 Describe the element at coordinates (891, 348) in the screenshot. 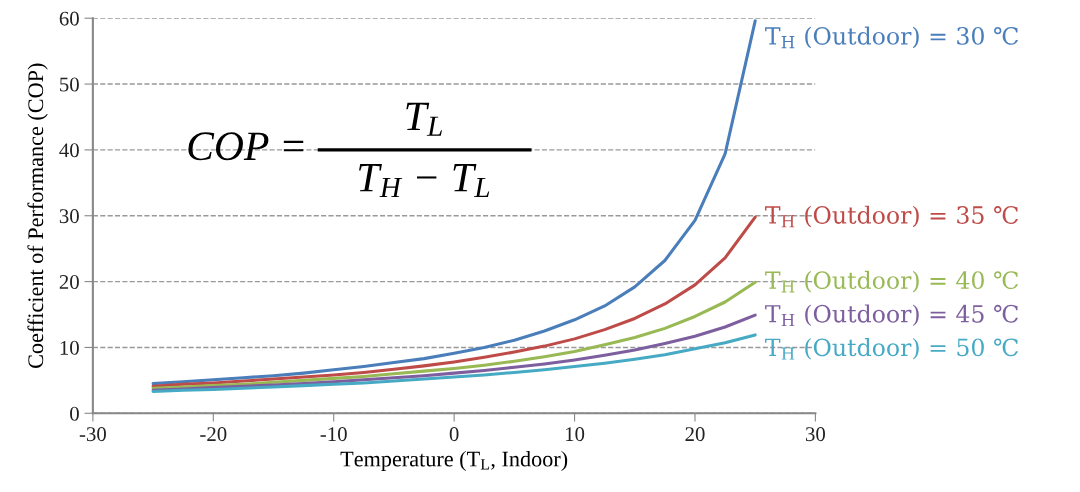

I see `series-label: T$_{H}$ (Outdoor) = 50 ℃` at that location.